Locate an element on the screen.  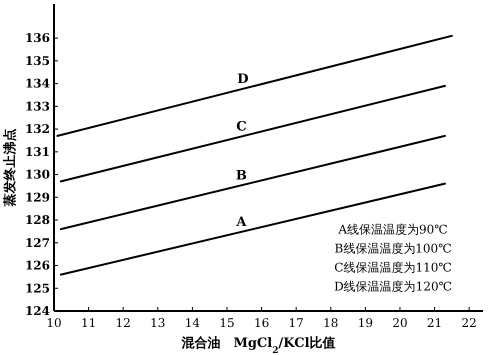
series-label: B is located at coordinates (241, 176).